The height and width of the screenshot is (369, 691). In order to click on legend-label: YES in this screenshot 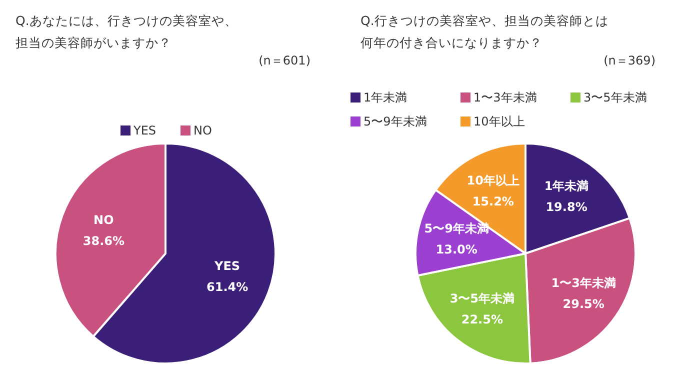, I will do `click(144, 131)`.